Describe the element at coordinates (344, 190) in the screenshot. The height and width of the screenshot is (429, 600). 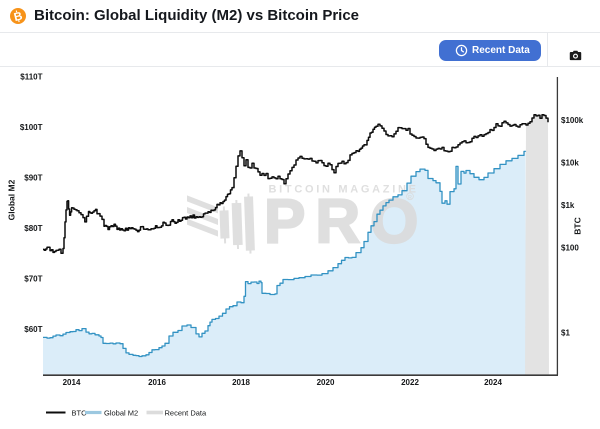
I see `svg-text: BITCOIN MAGAZINE` at that location.